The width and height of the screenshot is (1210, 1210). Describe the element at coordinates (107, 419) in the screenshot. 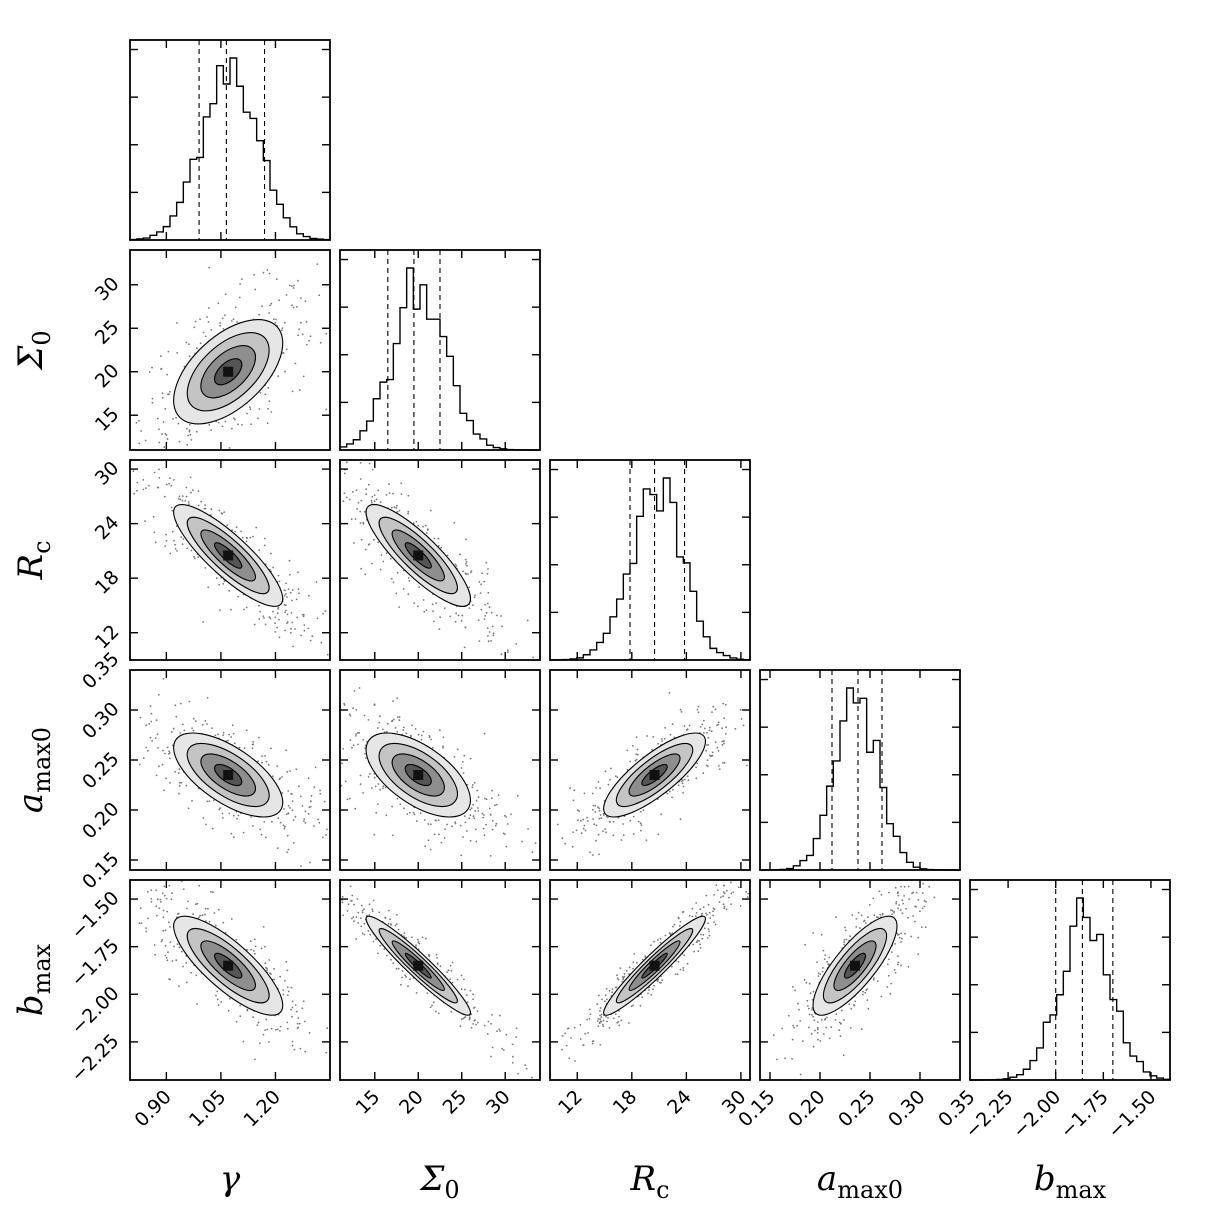

I see `y-tick-label-sigma0: 15` at that location.